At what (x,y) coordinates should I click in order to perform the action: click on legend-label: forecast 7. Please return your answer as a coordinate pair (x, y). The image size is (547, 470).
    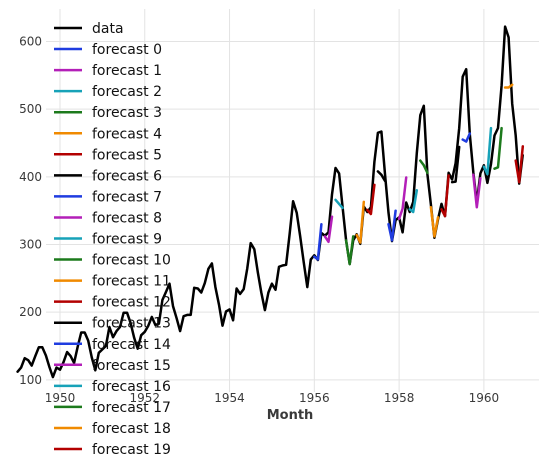
    Looking at the image, I should click on (127, 197).